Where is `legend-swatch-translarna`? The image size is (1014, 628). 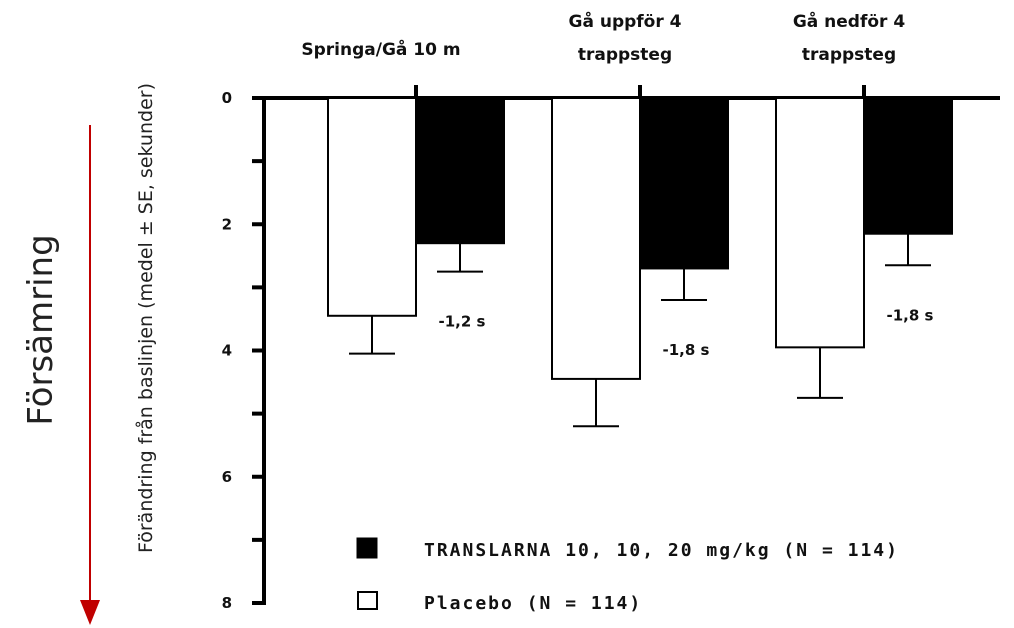 legend-swatch-translarna is located at coordinates (367, 548).